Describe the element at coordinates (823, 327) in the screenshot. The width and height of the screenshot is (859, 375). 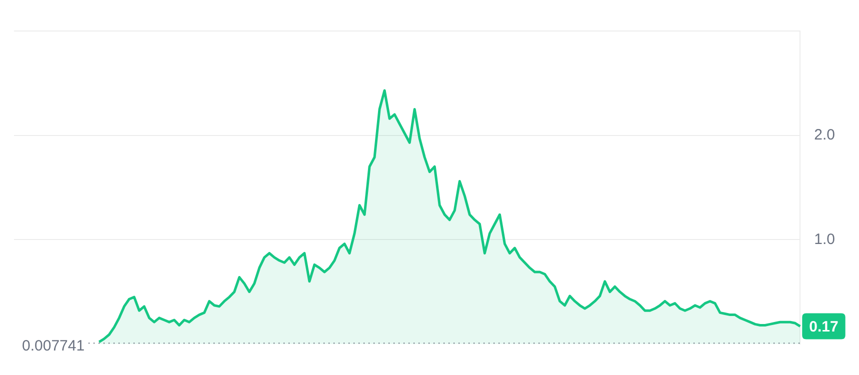
I see `annotation: 0.17` at that location.